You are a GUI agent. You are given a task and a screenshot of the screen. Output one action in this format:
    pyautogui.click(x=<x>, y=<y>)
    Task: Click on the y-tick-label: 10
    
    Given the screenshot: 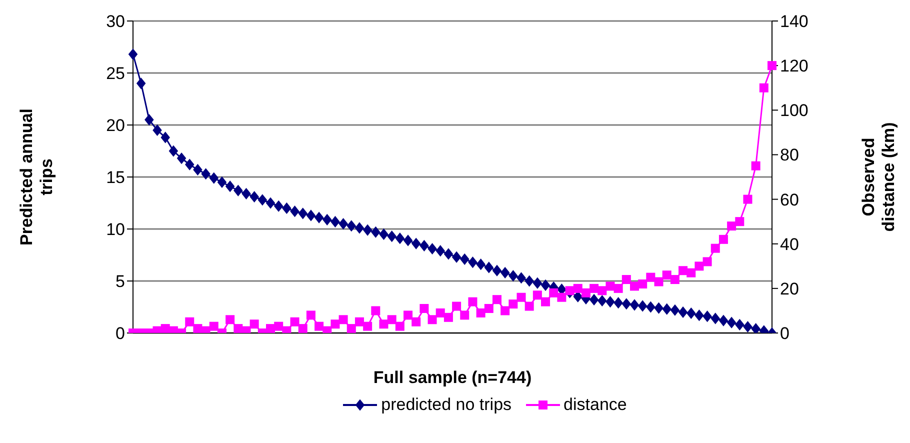 What is the action you would take?
    pyautogui.click(x=115, y=230)
    